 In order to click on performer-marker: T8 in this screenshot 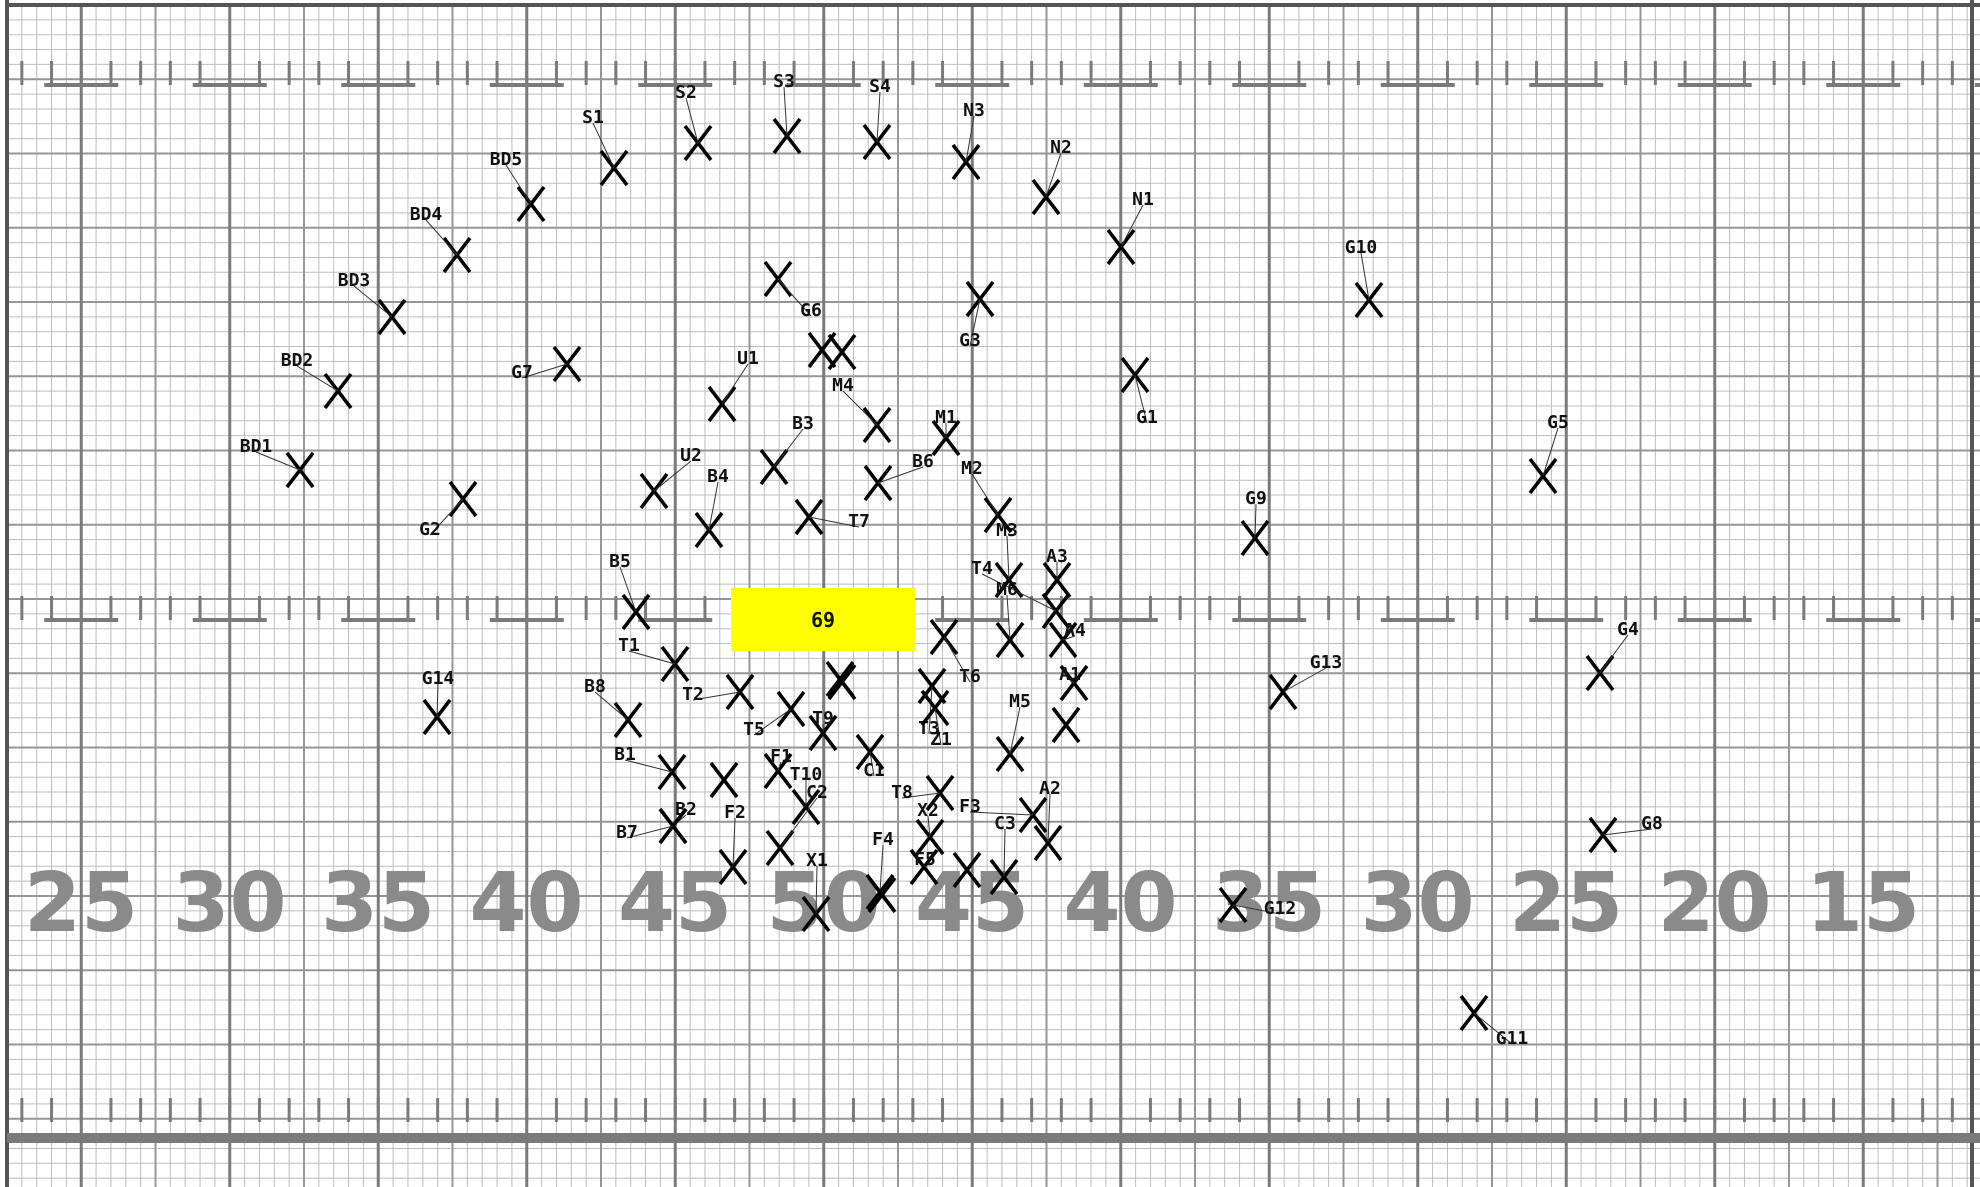, I will do `click(923, 793)`.